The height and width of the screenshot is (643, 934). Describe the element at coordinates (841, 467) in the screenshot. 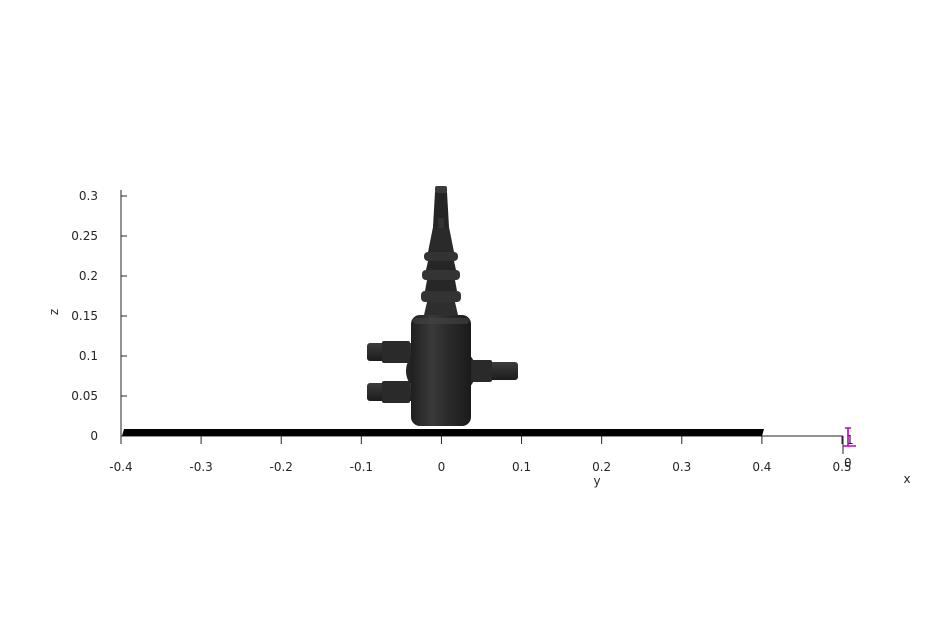

I see `y-tick-label: 0.5` at that location.